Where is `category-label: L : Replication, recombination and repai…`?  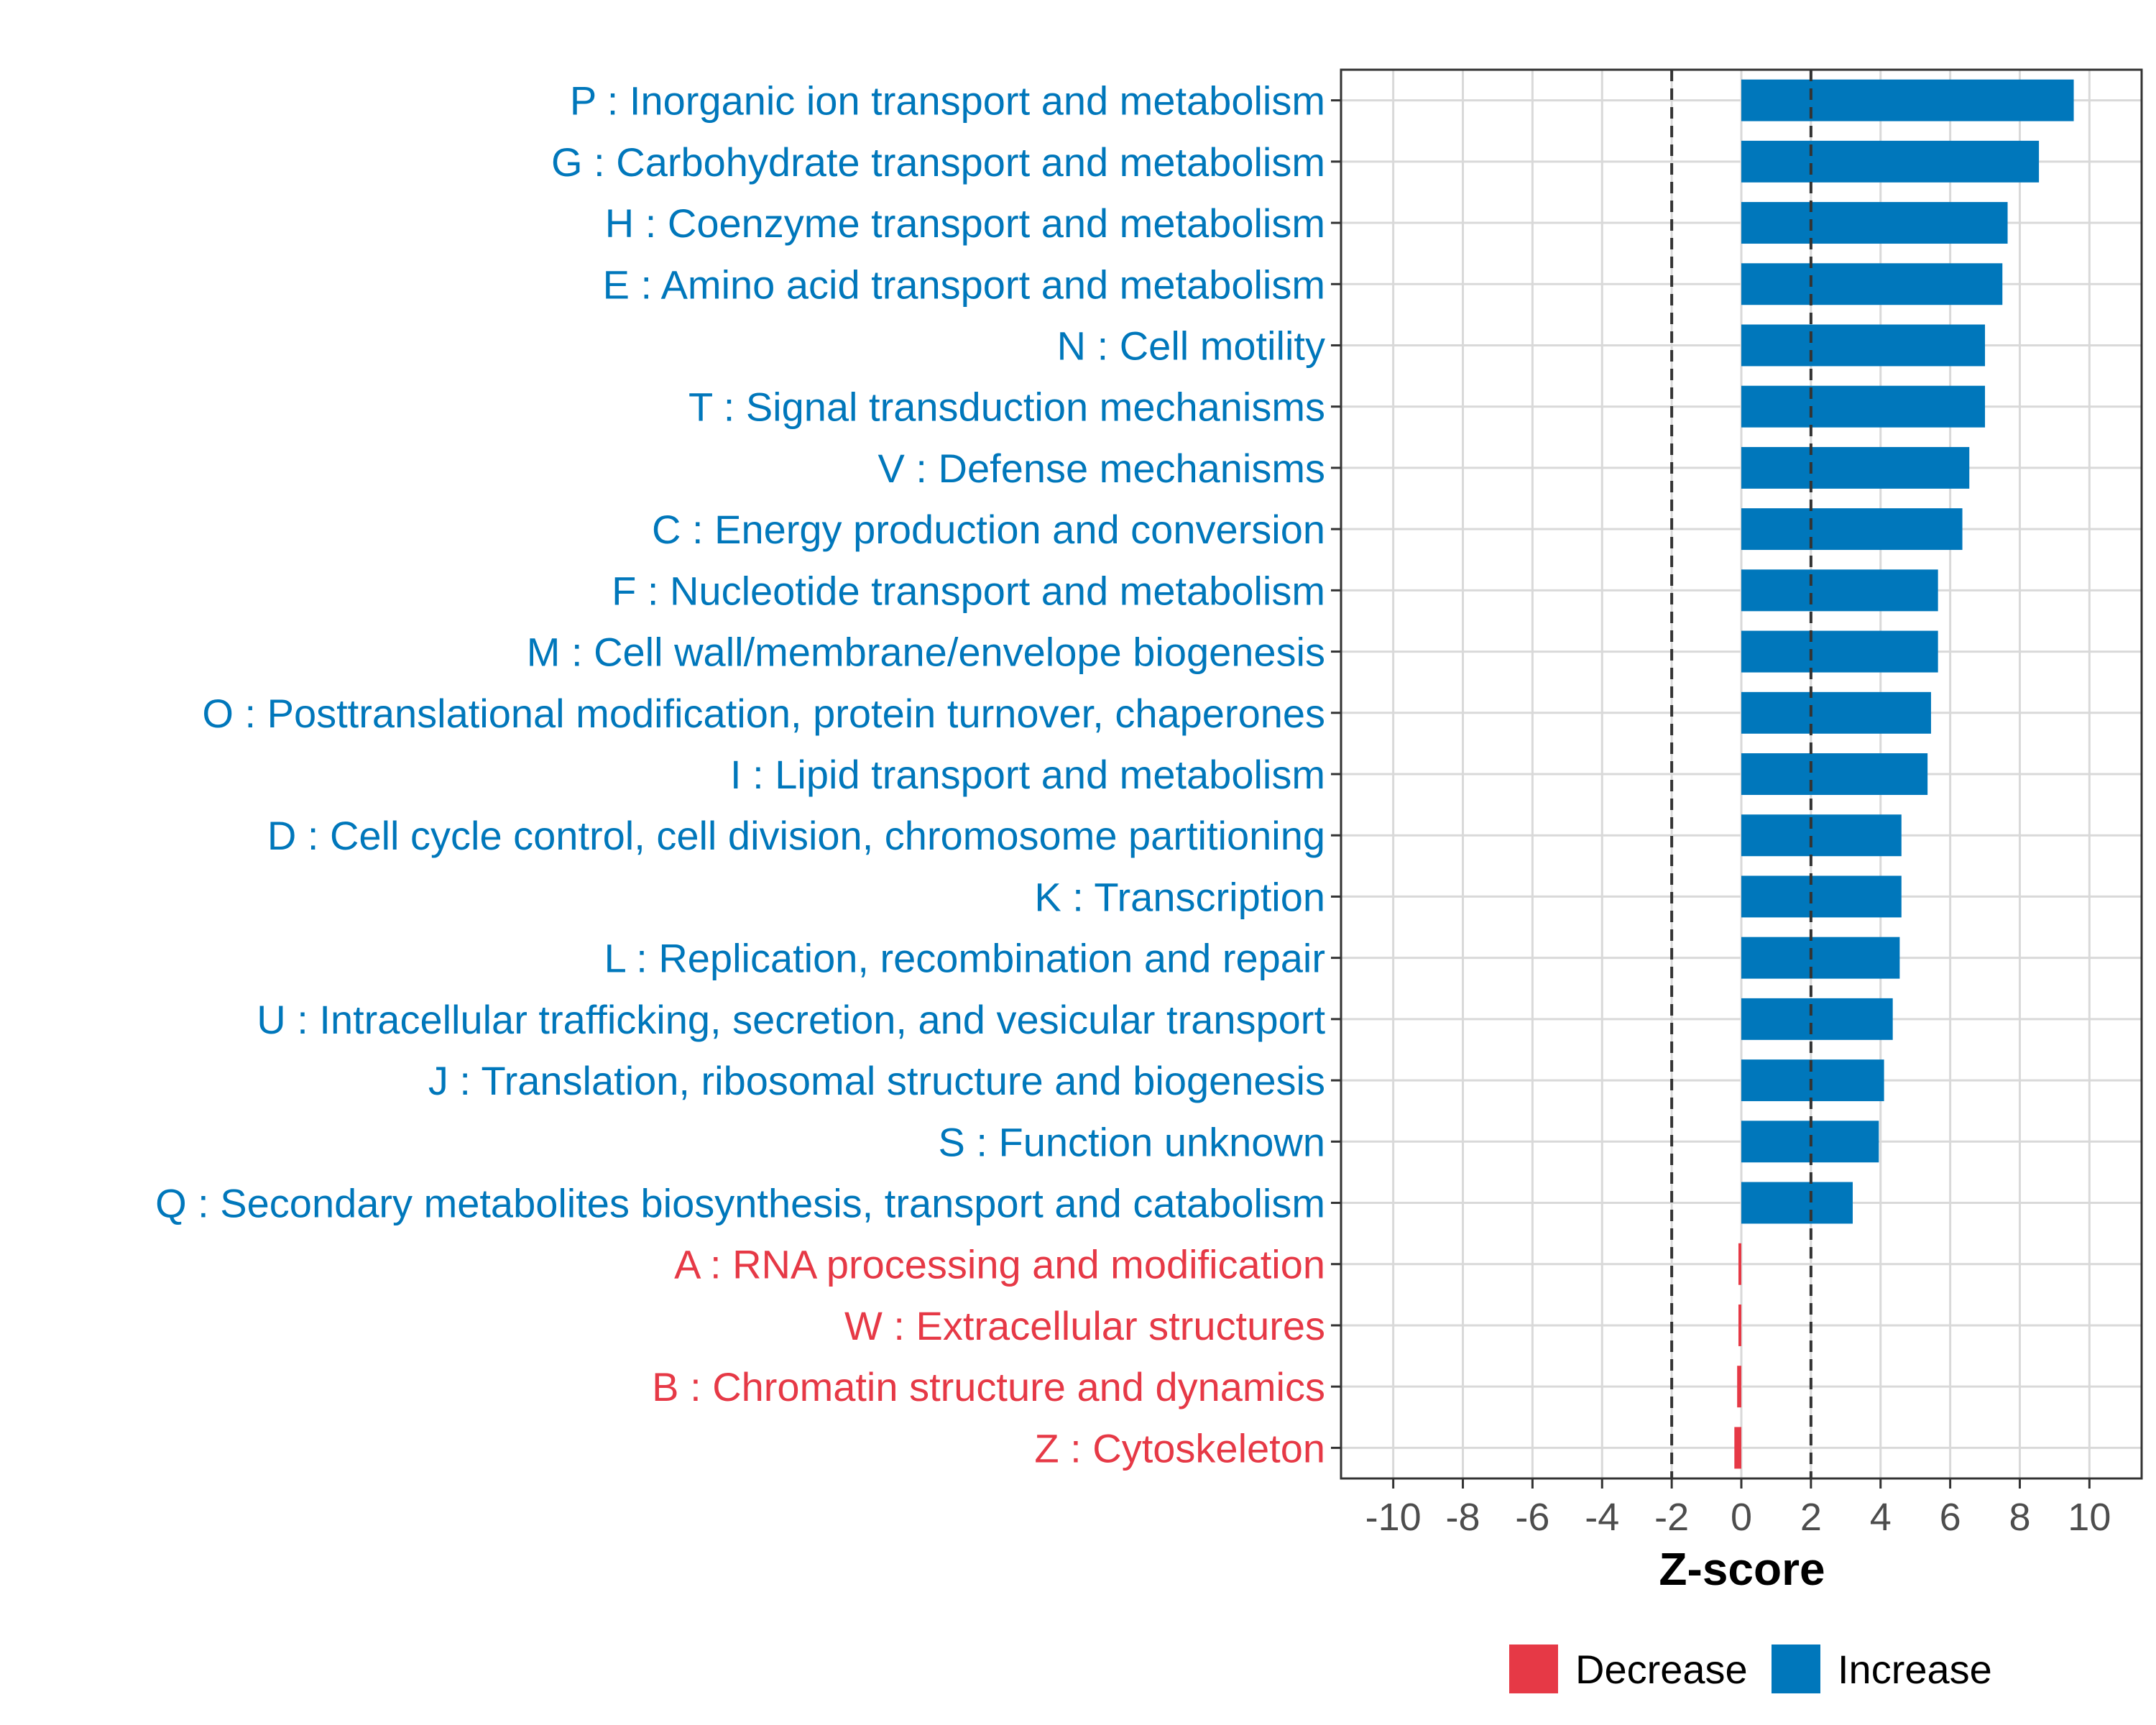 category-label: L : Replication, recombination and repai… is located at coordinates (964, 958).